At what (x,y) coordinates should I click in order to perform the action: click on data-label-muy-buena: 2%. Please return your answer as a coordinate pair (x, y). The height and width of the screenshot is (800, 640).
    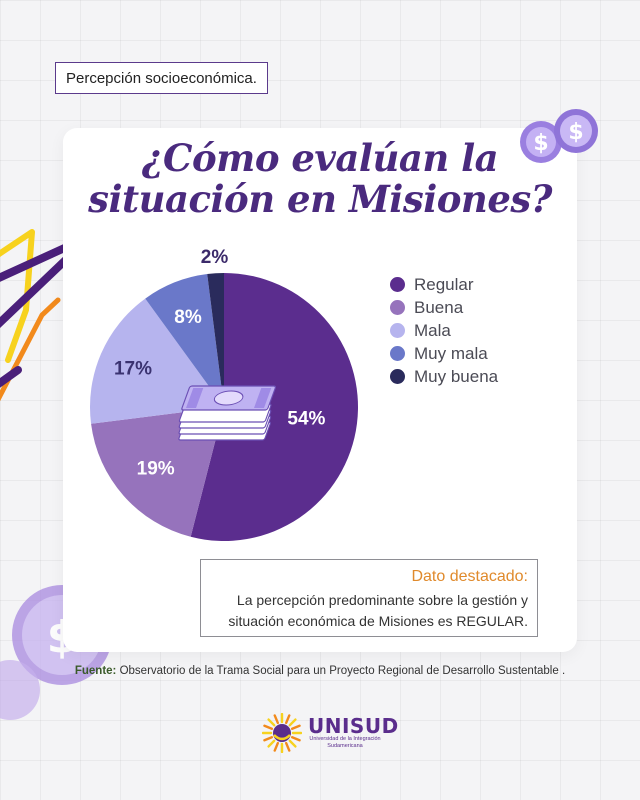
    Looking at the image, I should click on (215, 257).